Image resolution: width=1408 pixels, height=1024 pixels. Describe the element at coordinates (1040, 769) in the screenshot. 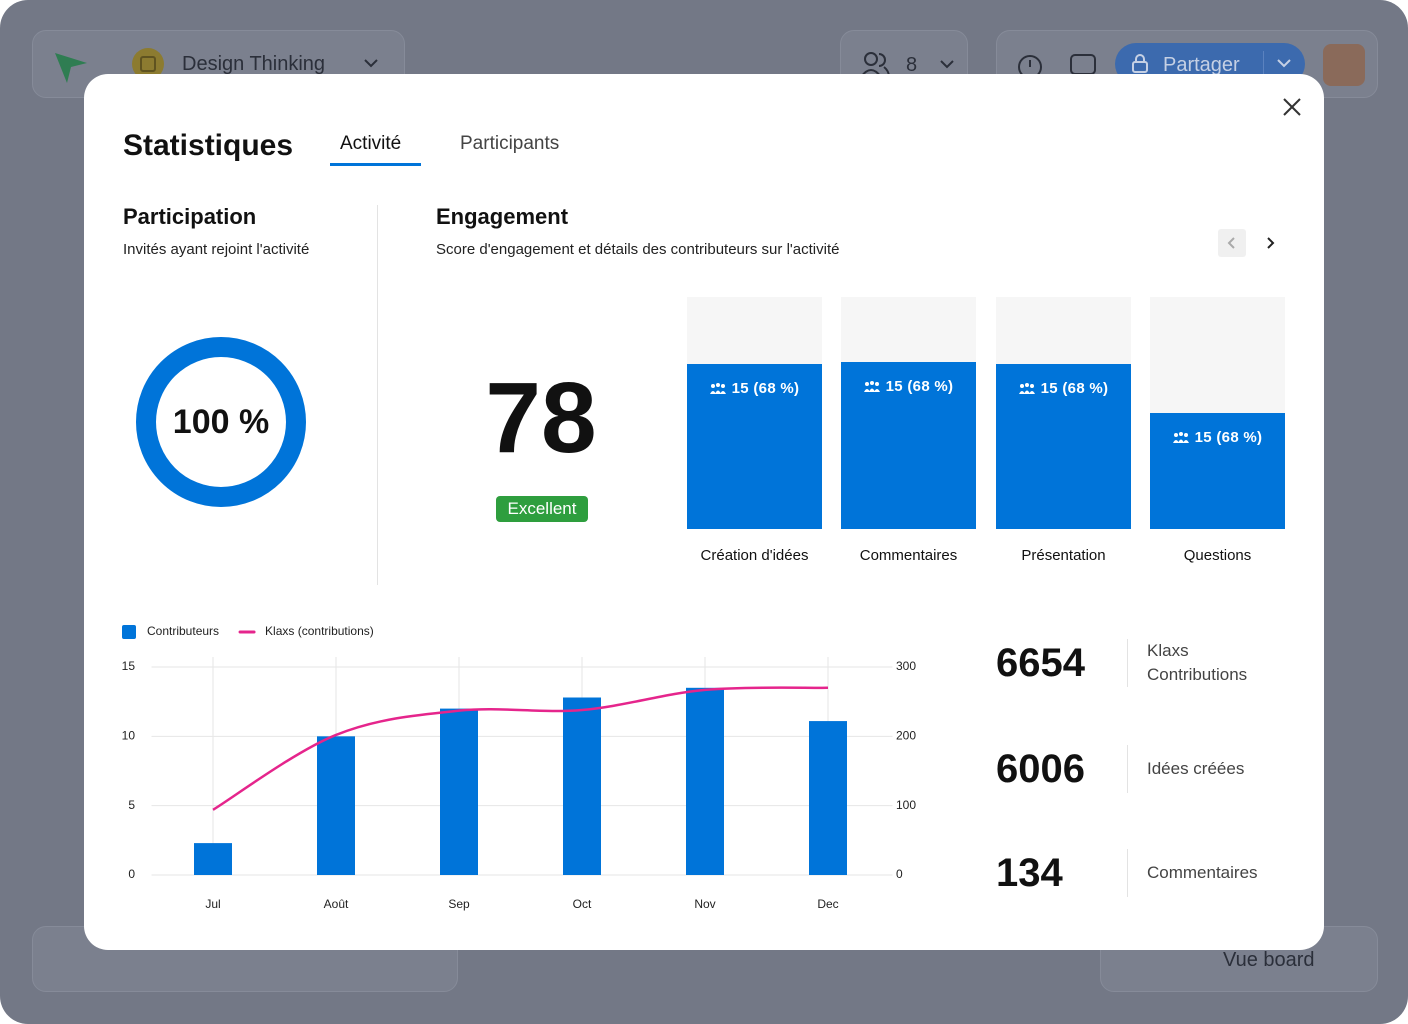

I see `stat-value: 6006` at that location.